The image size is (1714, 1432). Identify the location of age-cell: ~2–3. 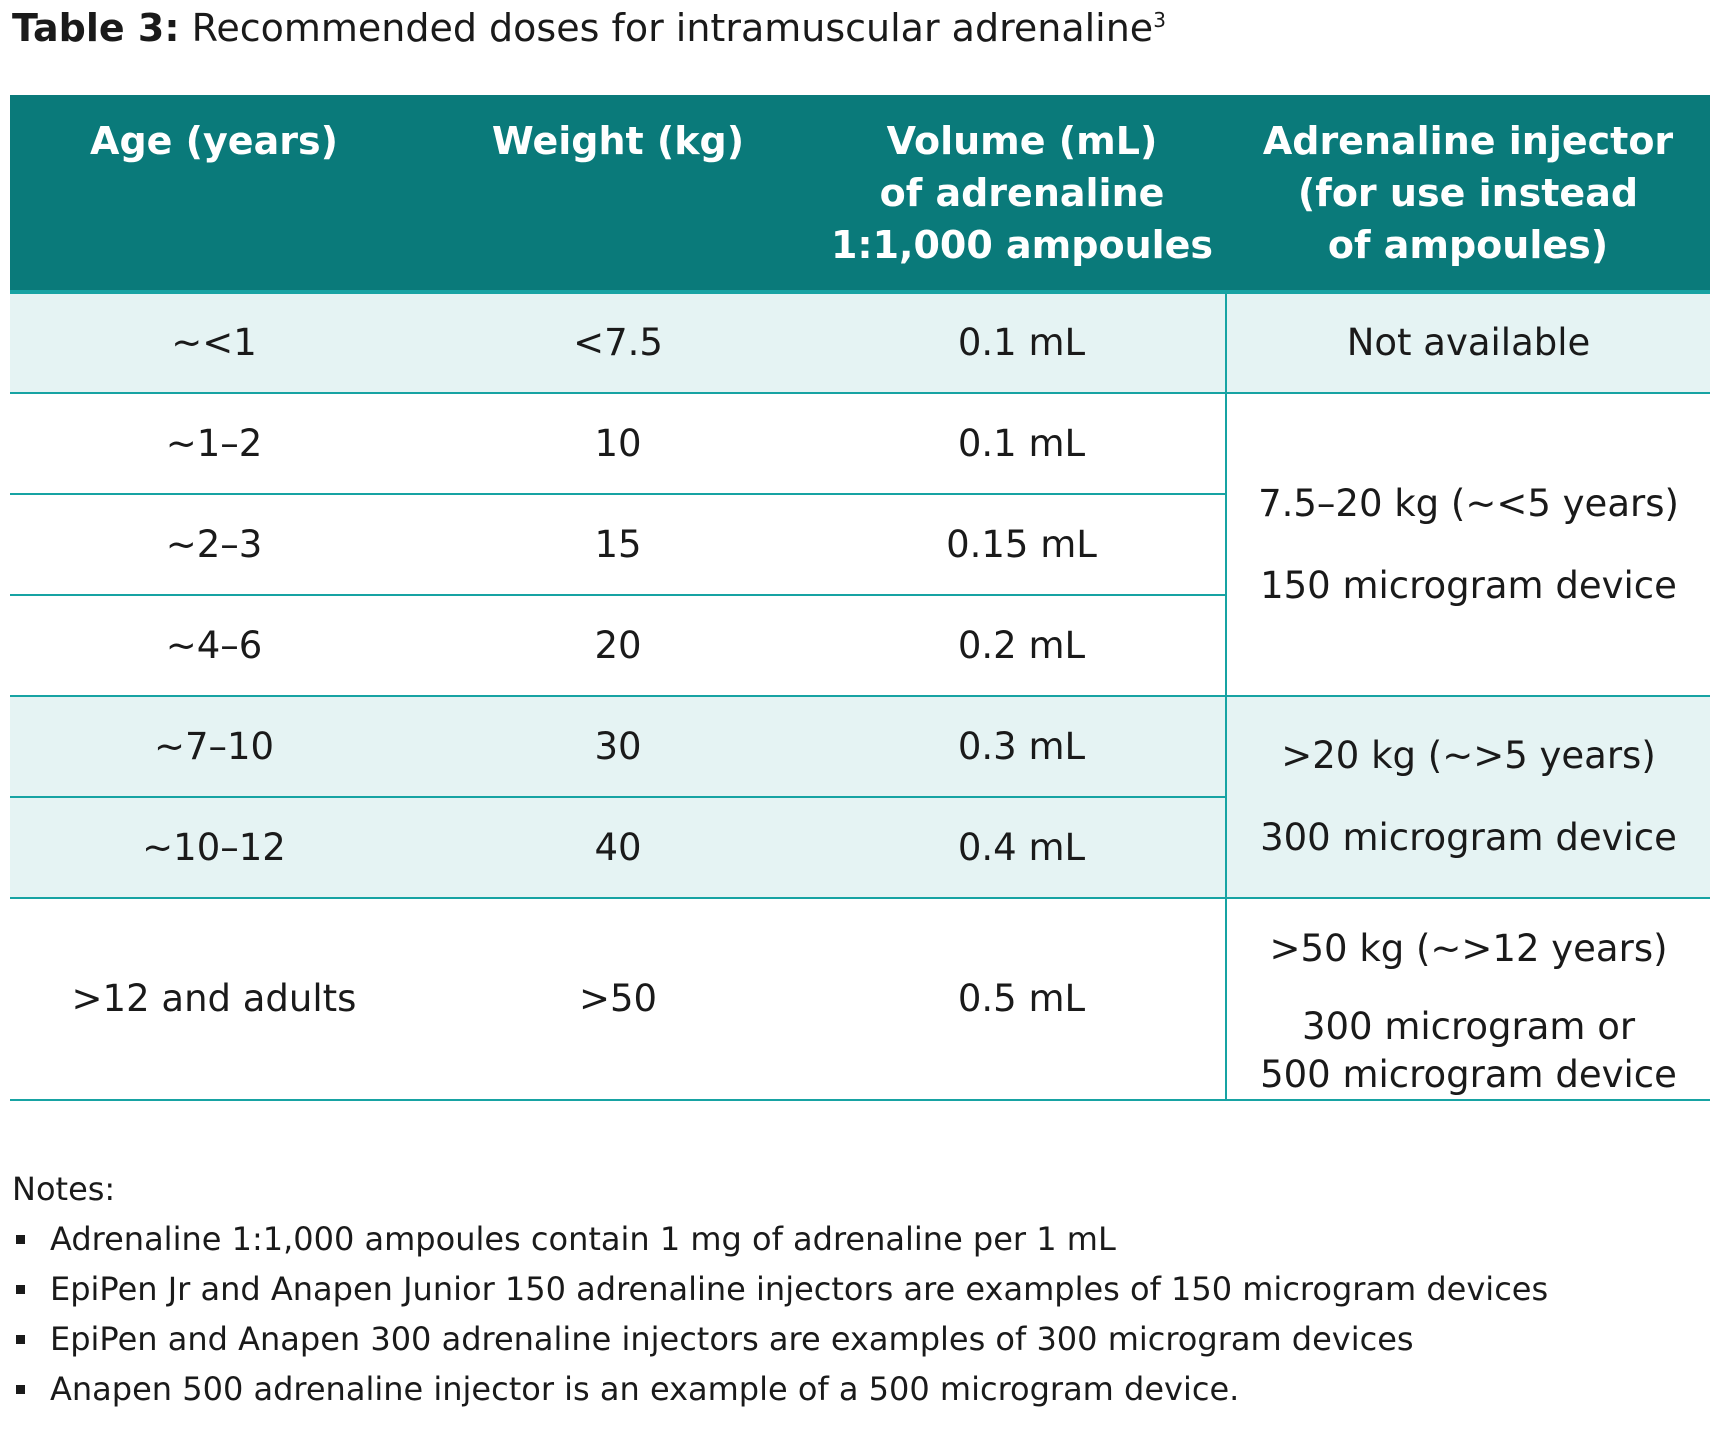
(214, 545).